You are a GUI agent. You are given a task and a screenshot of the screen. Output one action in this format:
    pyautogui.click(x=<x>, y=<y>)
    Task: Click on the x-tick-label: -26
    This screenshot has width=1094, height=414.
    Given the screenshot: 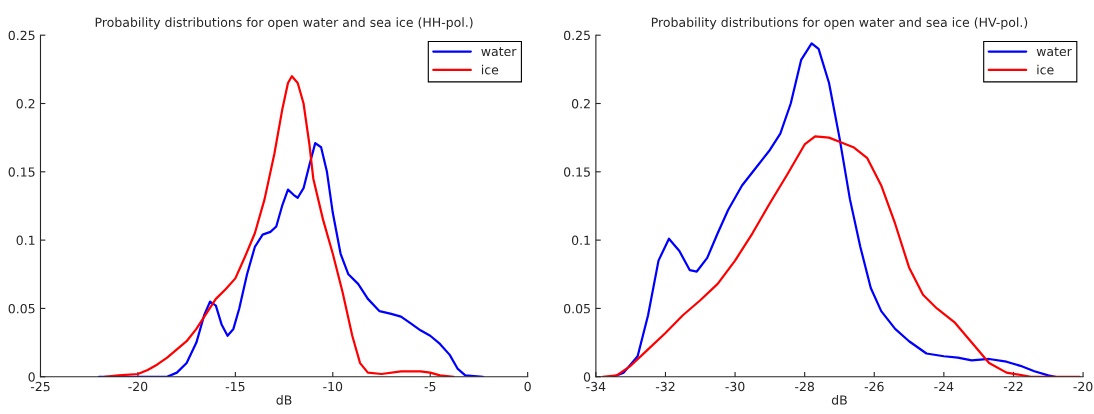 What is the action you would take?
    pyautogui.click(x=874, y=386)
    